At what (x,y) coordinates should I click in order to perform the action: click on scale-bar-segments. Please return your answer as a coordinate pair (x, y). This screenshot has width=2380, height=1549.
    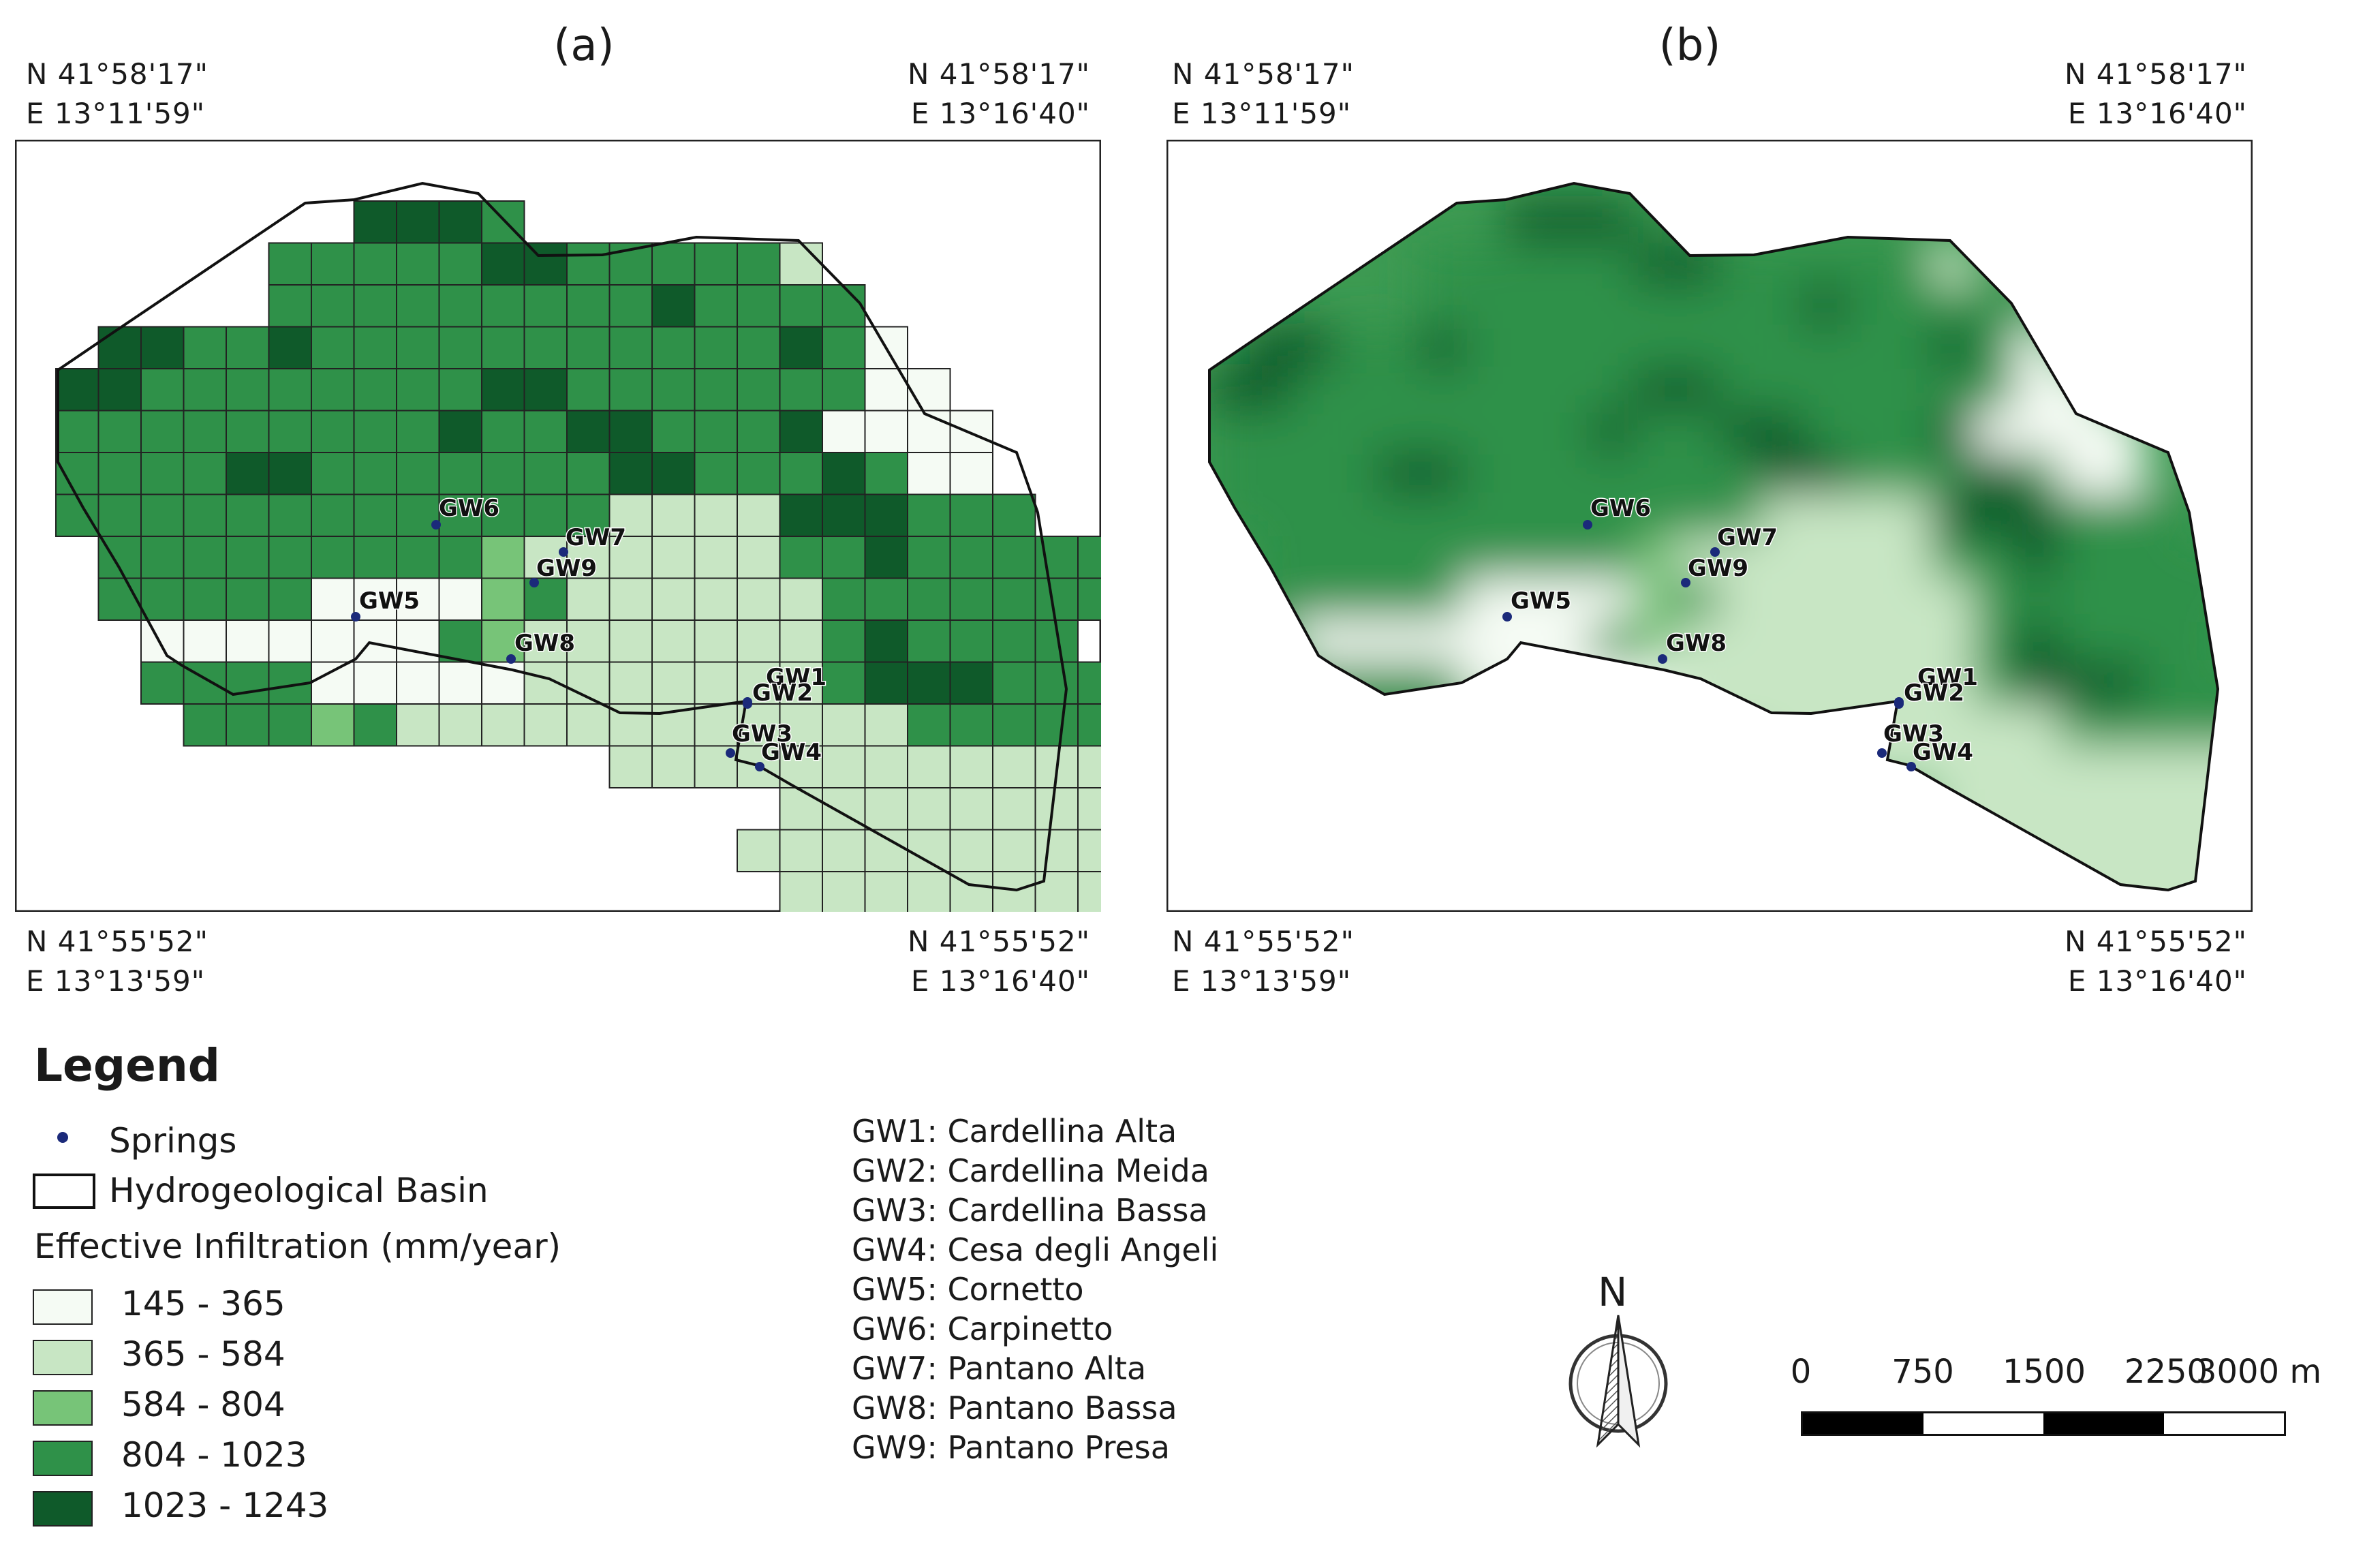
    Looking at the image, I should click on (2043, 1423).